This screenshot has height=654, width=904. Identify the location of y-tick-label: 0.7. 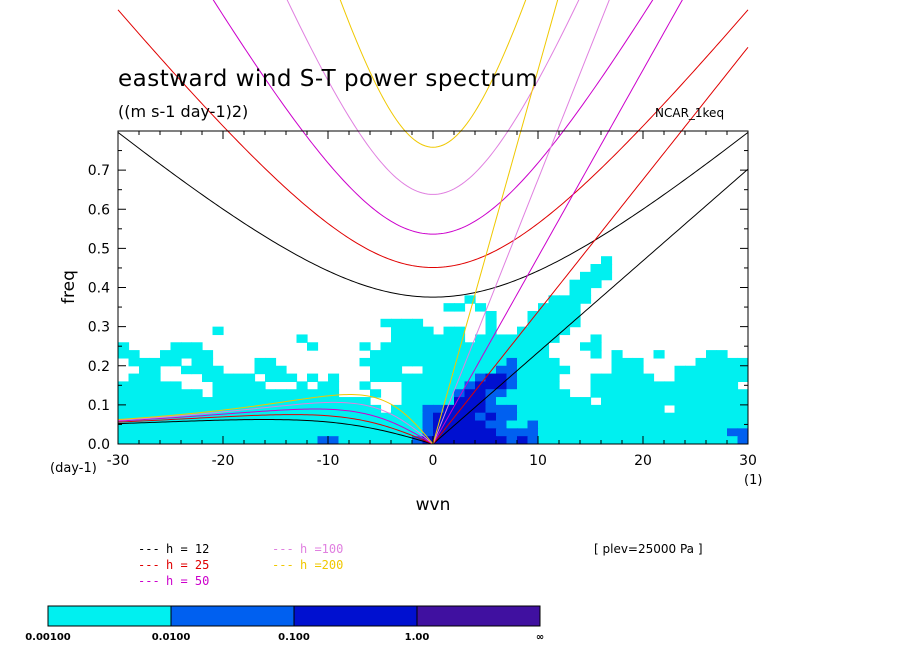
(99, 171).